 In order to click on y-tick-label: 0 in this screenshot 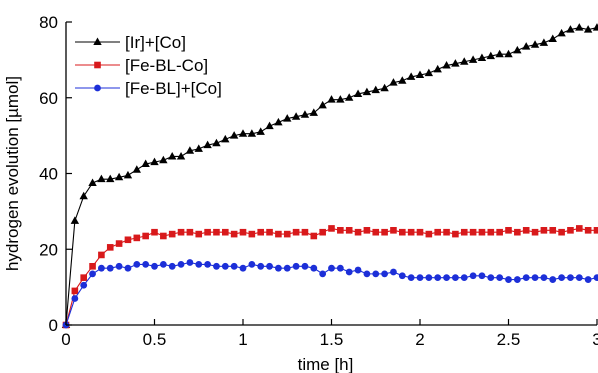, I will do `click(53, 325)`.